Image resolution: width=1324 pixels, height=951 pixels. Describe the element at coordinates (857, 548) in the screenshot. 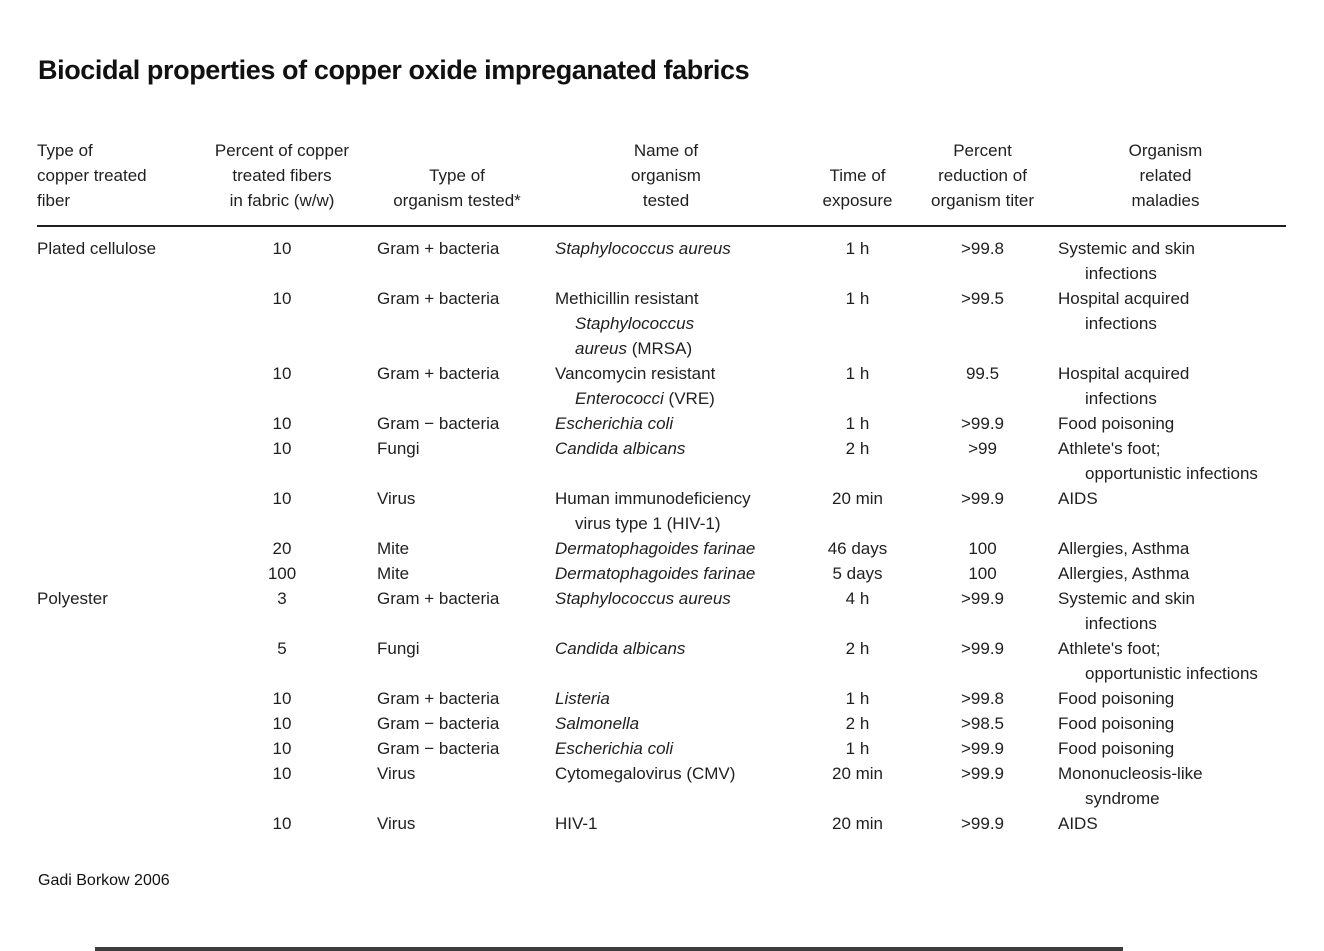

I see `cell-exposure-time: 46 days` at that location.